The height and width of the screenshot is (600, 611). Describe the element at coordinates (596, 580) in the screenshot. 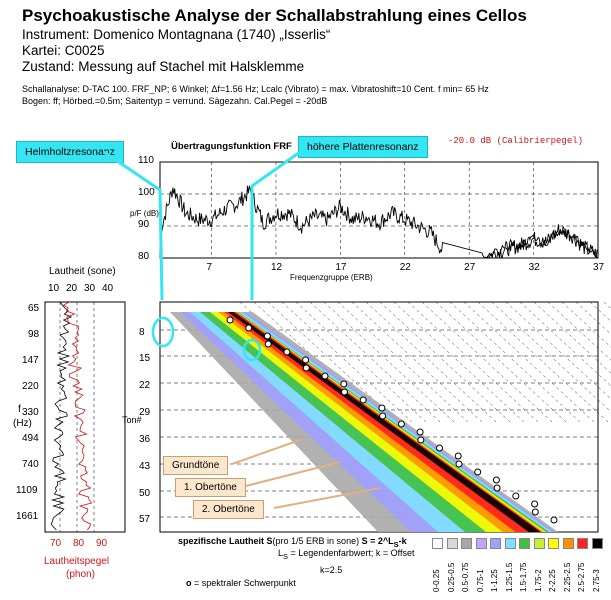

I see `legend-range-label: 2.75-3` at that location.